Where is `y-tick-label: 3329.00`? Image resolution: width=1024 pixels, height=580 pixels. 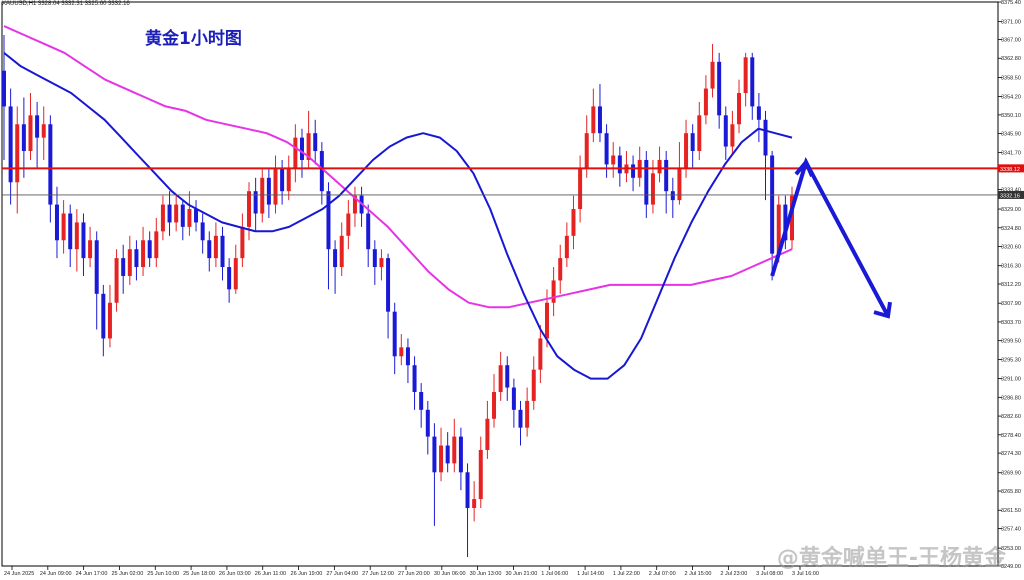
y-tick-label: 3329.00 is located at coordinates (1011, 210).